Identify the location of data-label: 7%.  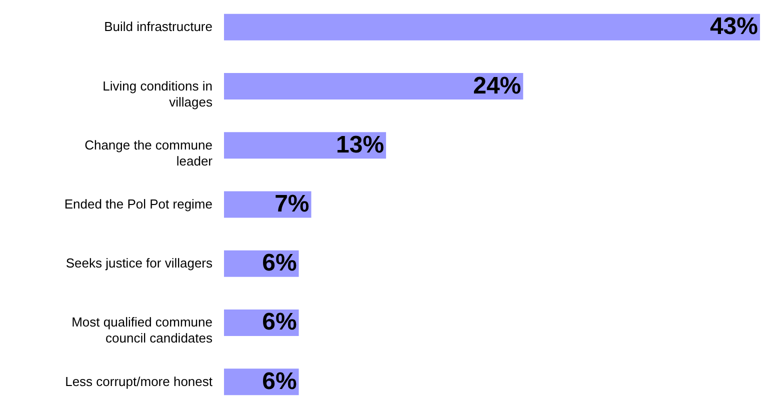
(292, 204).